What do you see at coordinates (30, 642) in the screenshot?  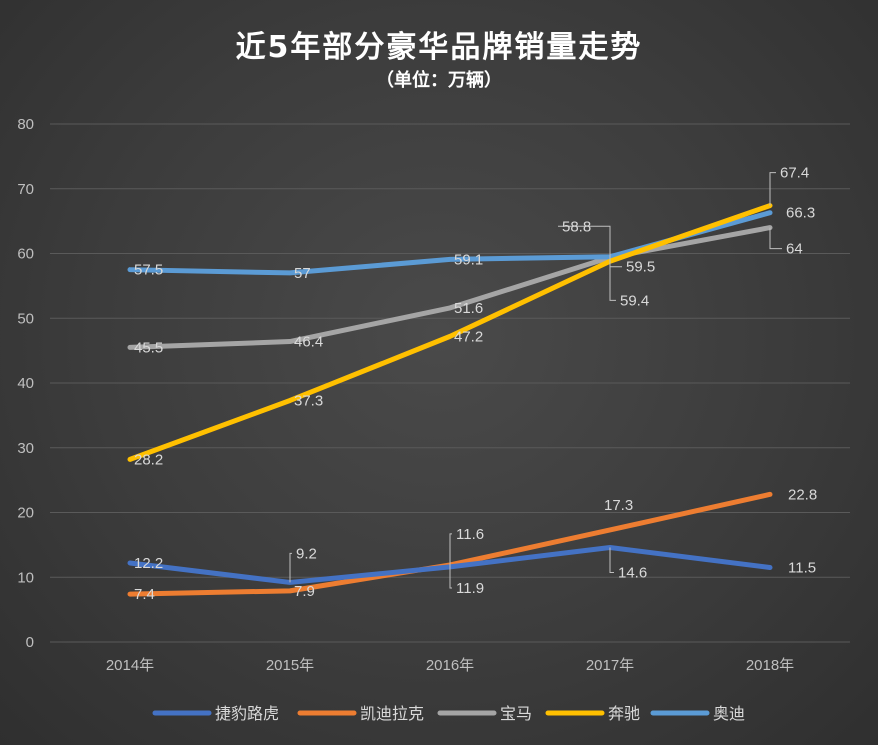 I see `y-tick-label: 0` at bounding box center [30, 642].